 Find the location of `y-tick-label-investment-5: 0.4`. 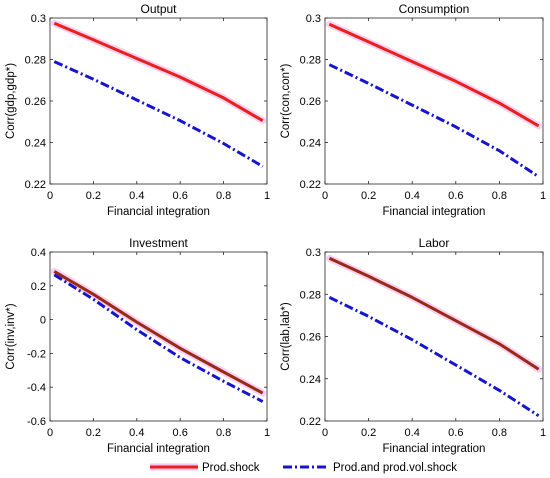

y-tick-label-investment-5: 0.4 is located at coordinates (38, 253).